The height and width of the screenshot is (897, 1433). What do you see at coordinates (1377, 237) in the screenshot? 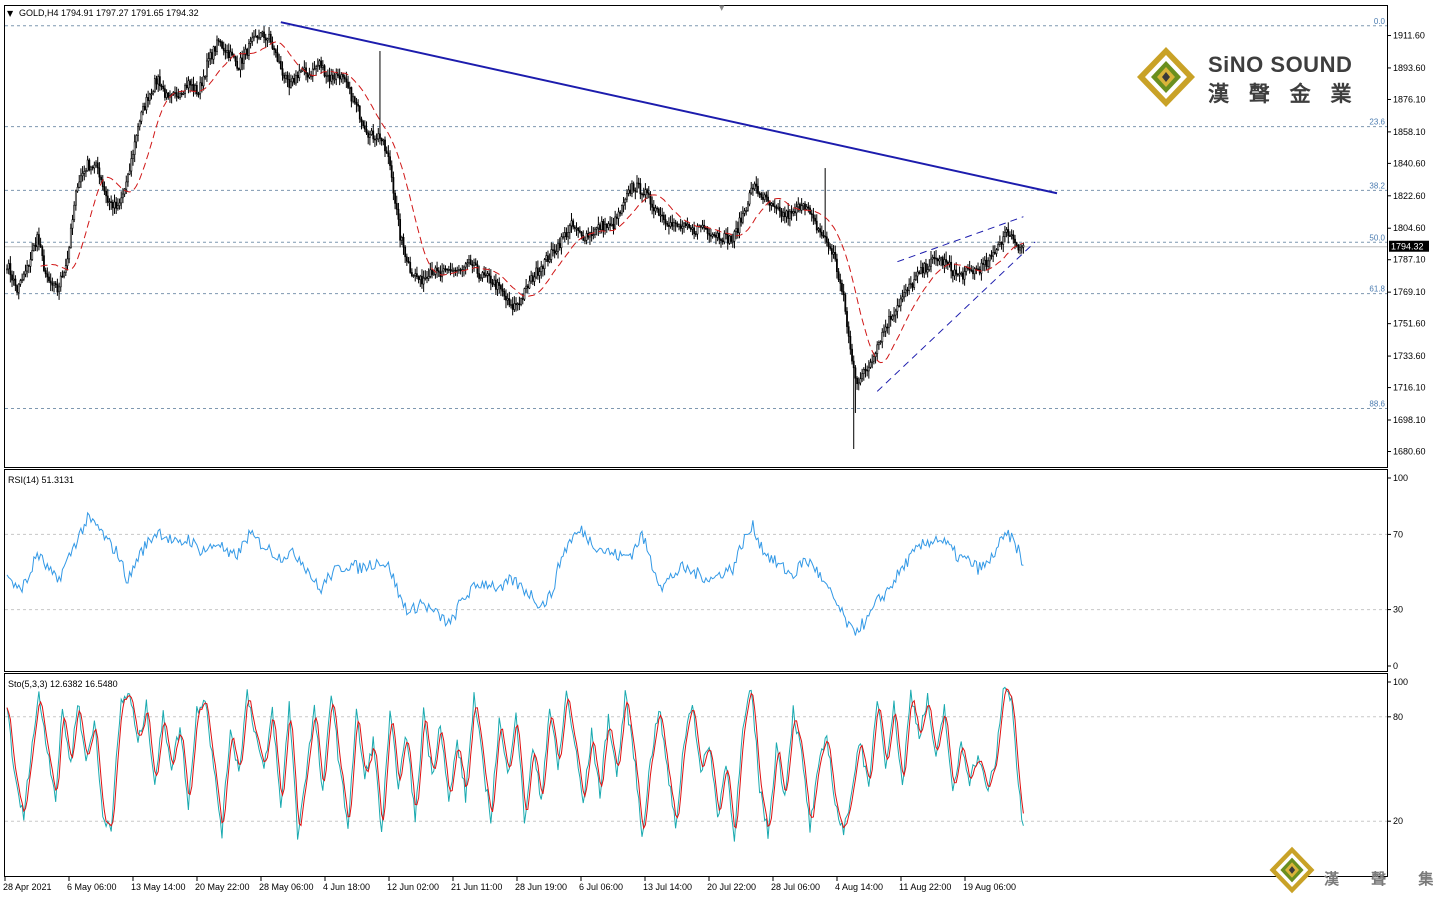
I see `fib-label: 50.0` at bounding box center [1377, 237].